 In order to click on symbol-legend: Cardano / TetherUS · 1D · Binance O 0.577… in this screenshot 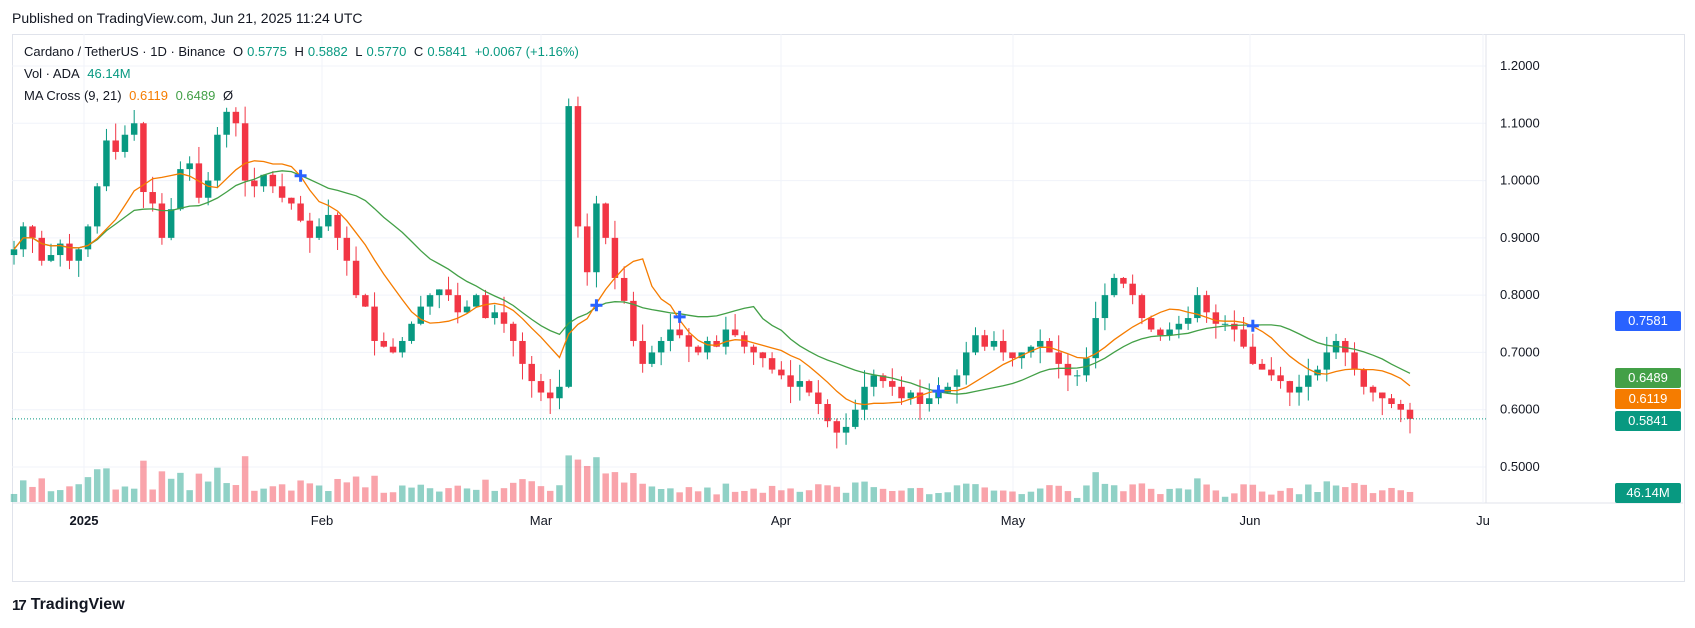, I will do `click(303, 51)`.